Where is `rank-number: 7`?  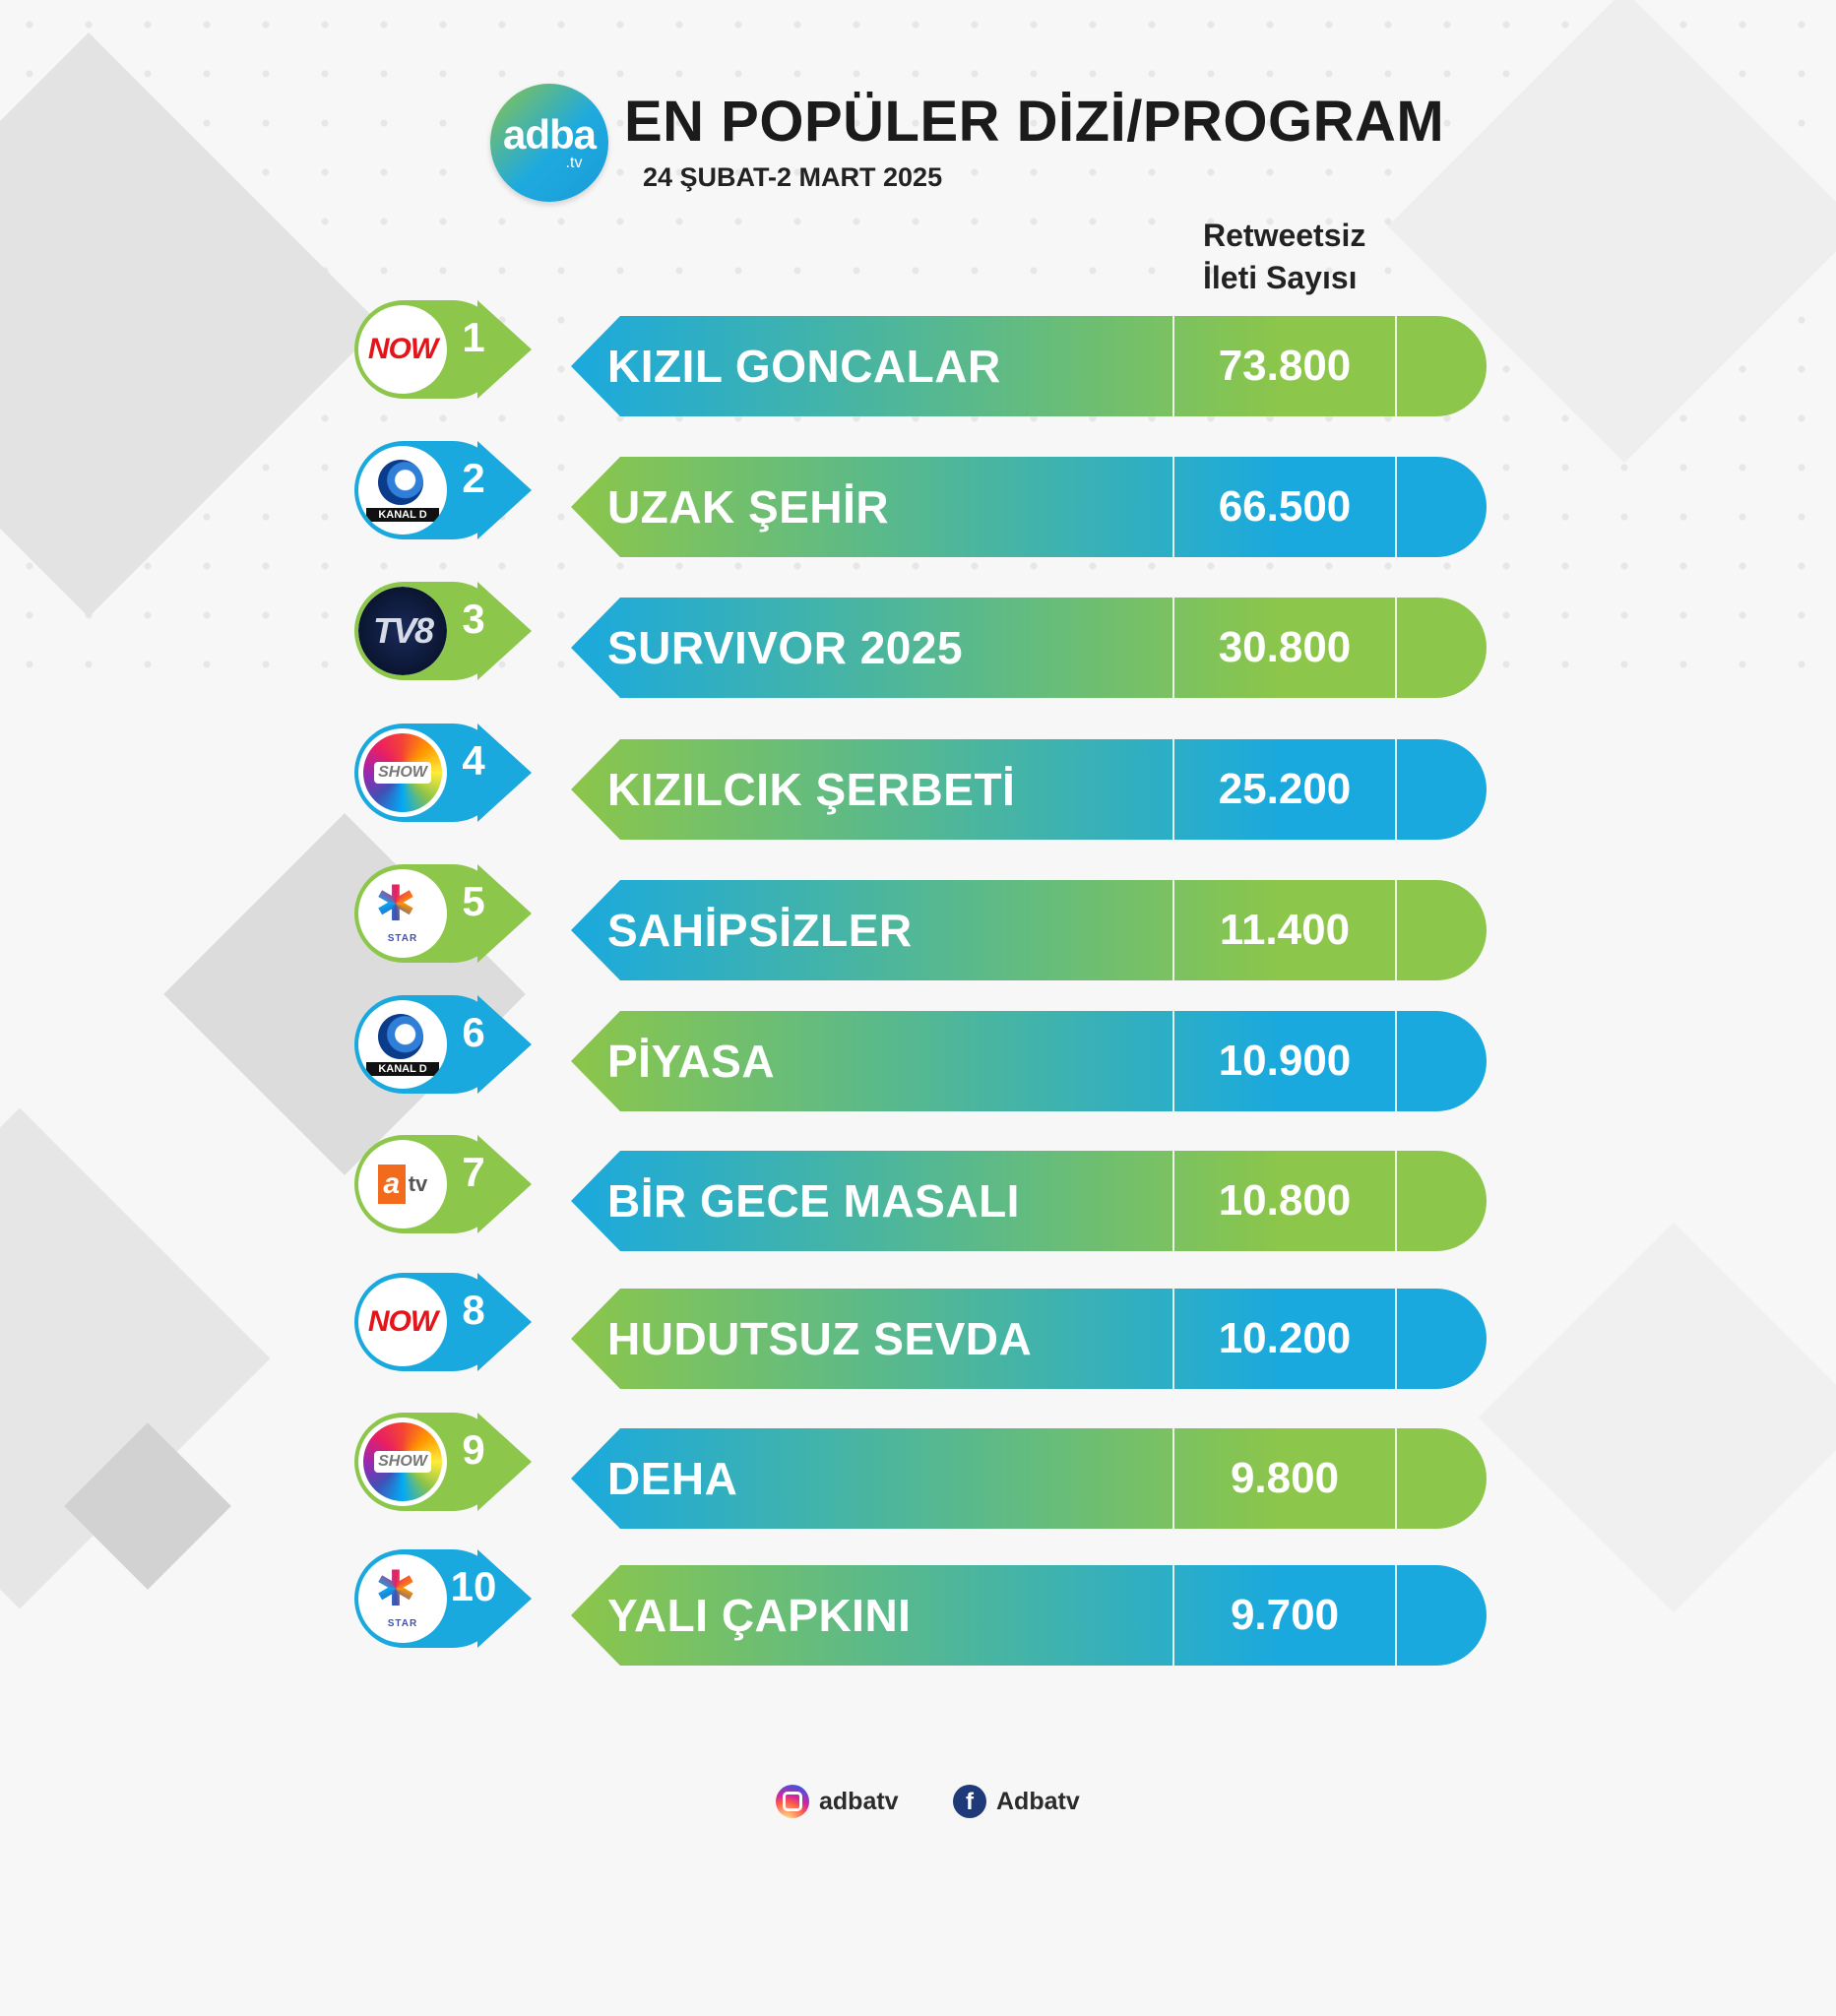 rank-number: 7 is located at coordinates (473, 1172).